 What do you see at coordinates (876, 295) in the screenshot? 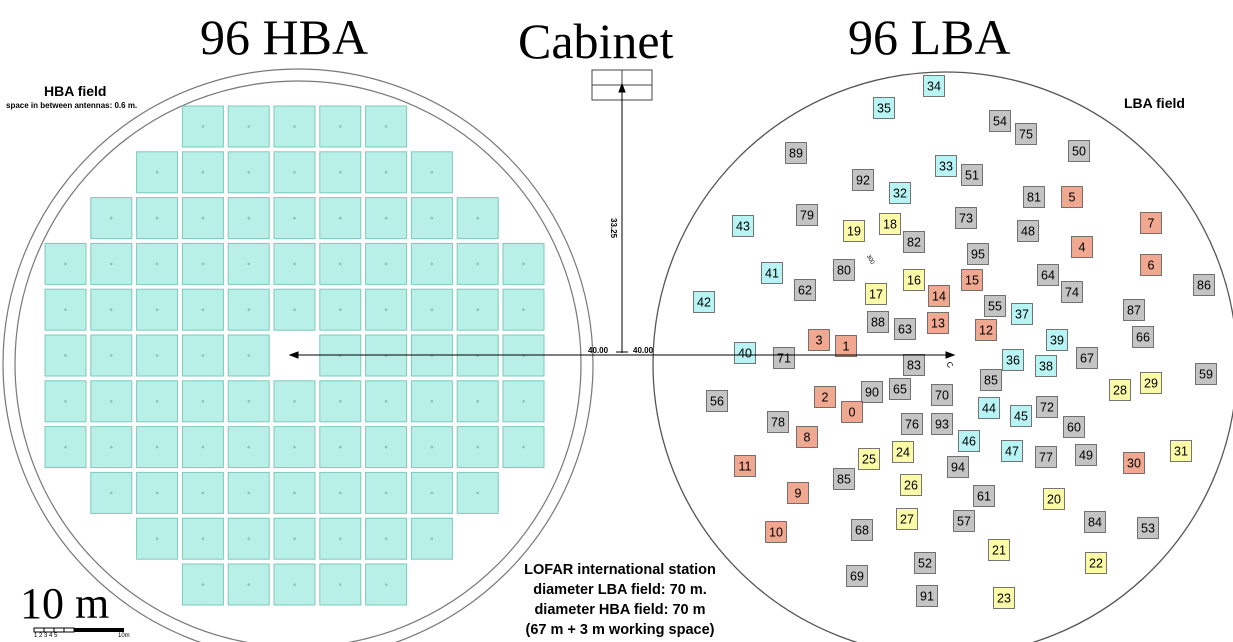
I see `lba-antenna-label: 17` at bounding box center [876, 295].